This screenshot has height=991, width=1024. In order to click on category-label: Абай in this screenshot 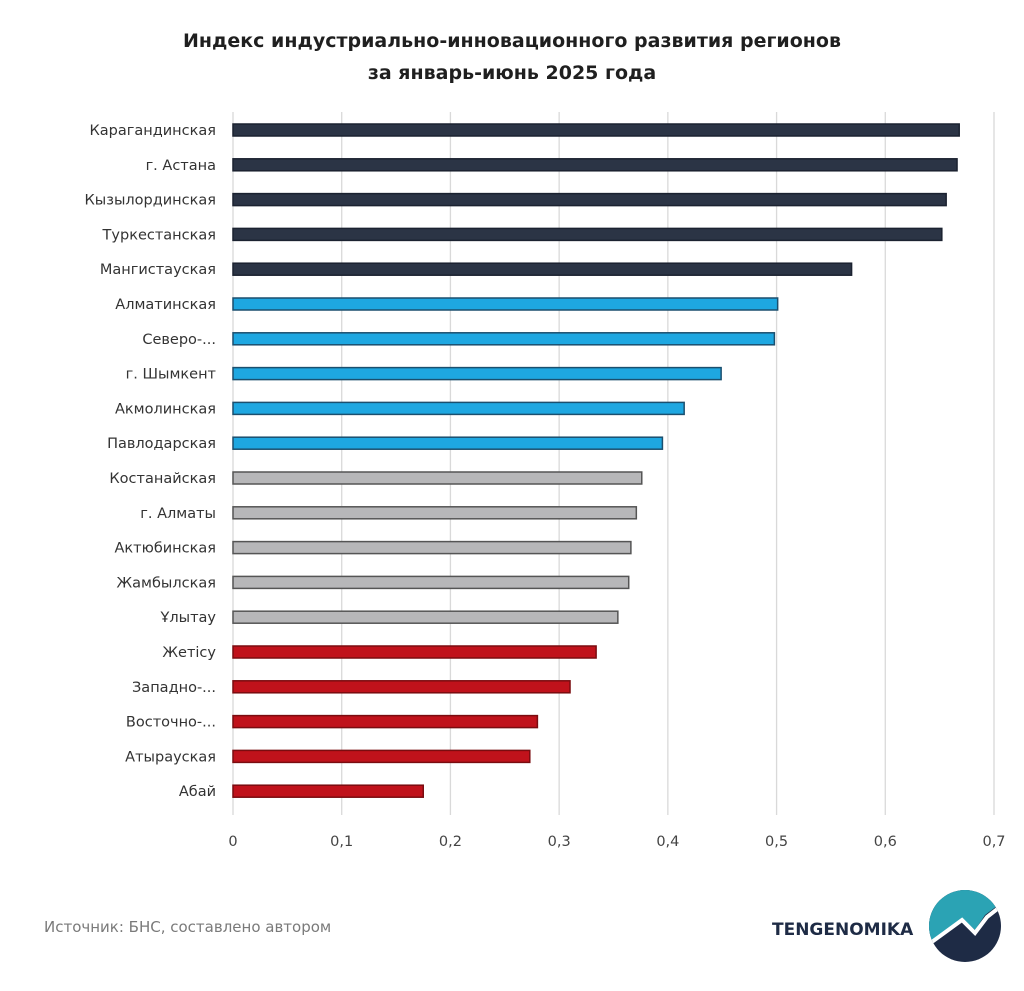, I will do `click(197, 792)`.